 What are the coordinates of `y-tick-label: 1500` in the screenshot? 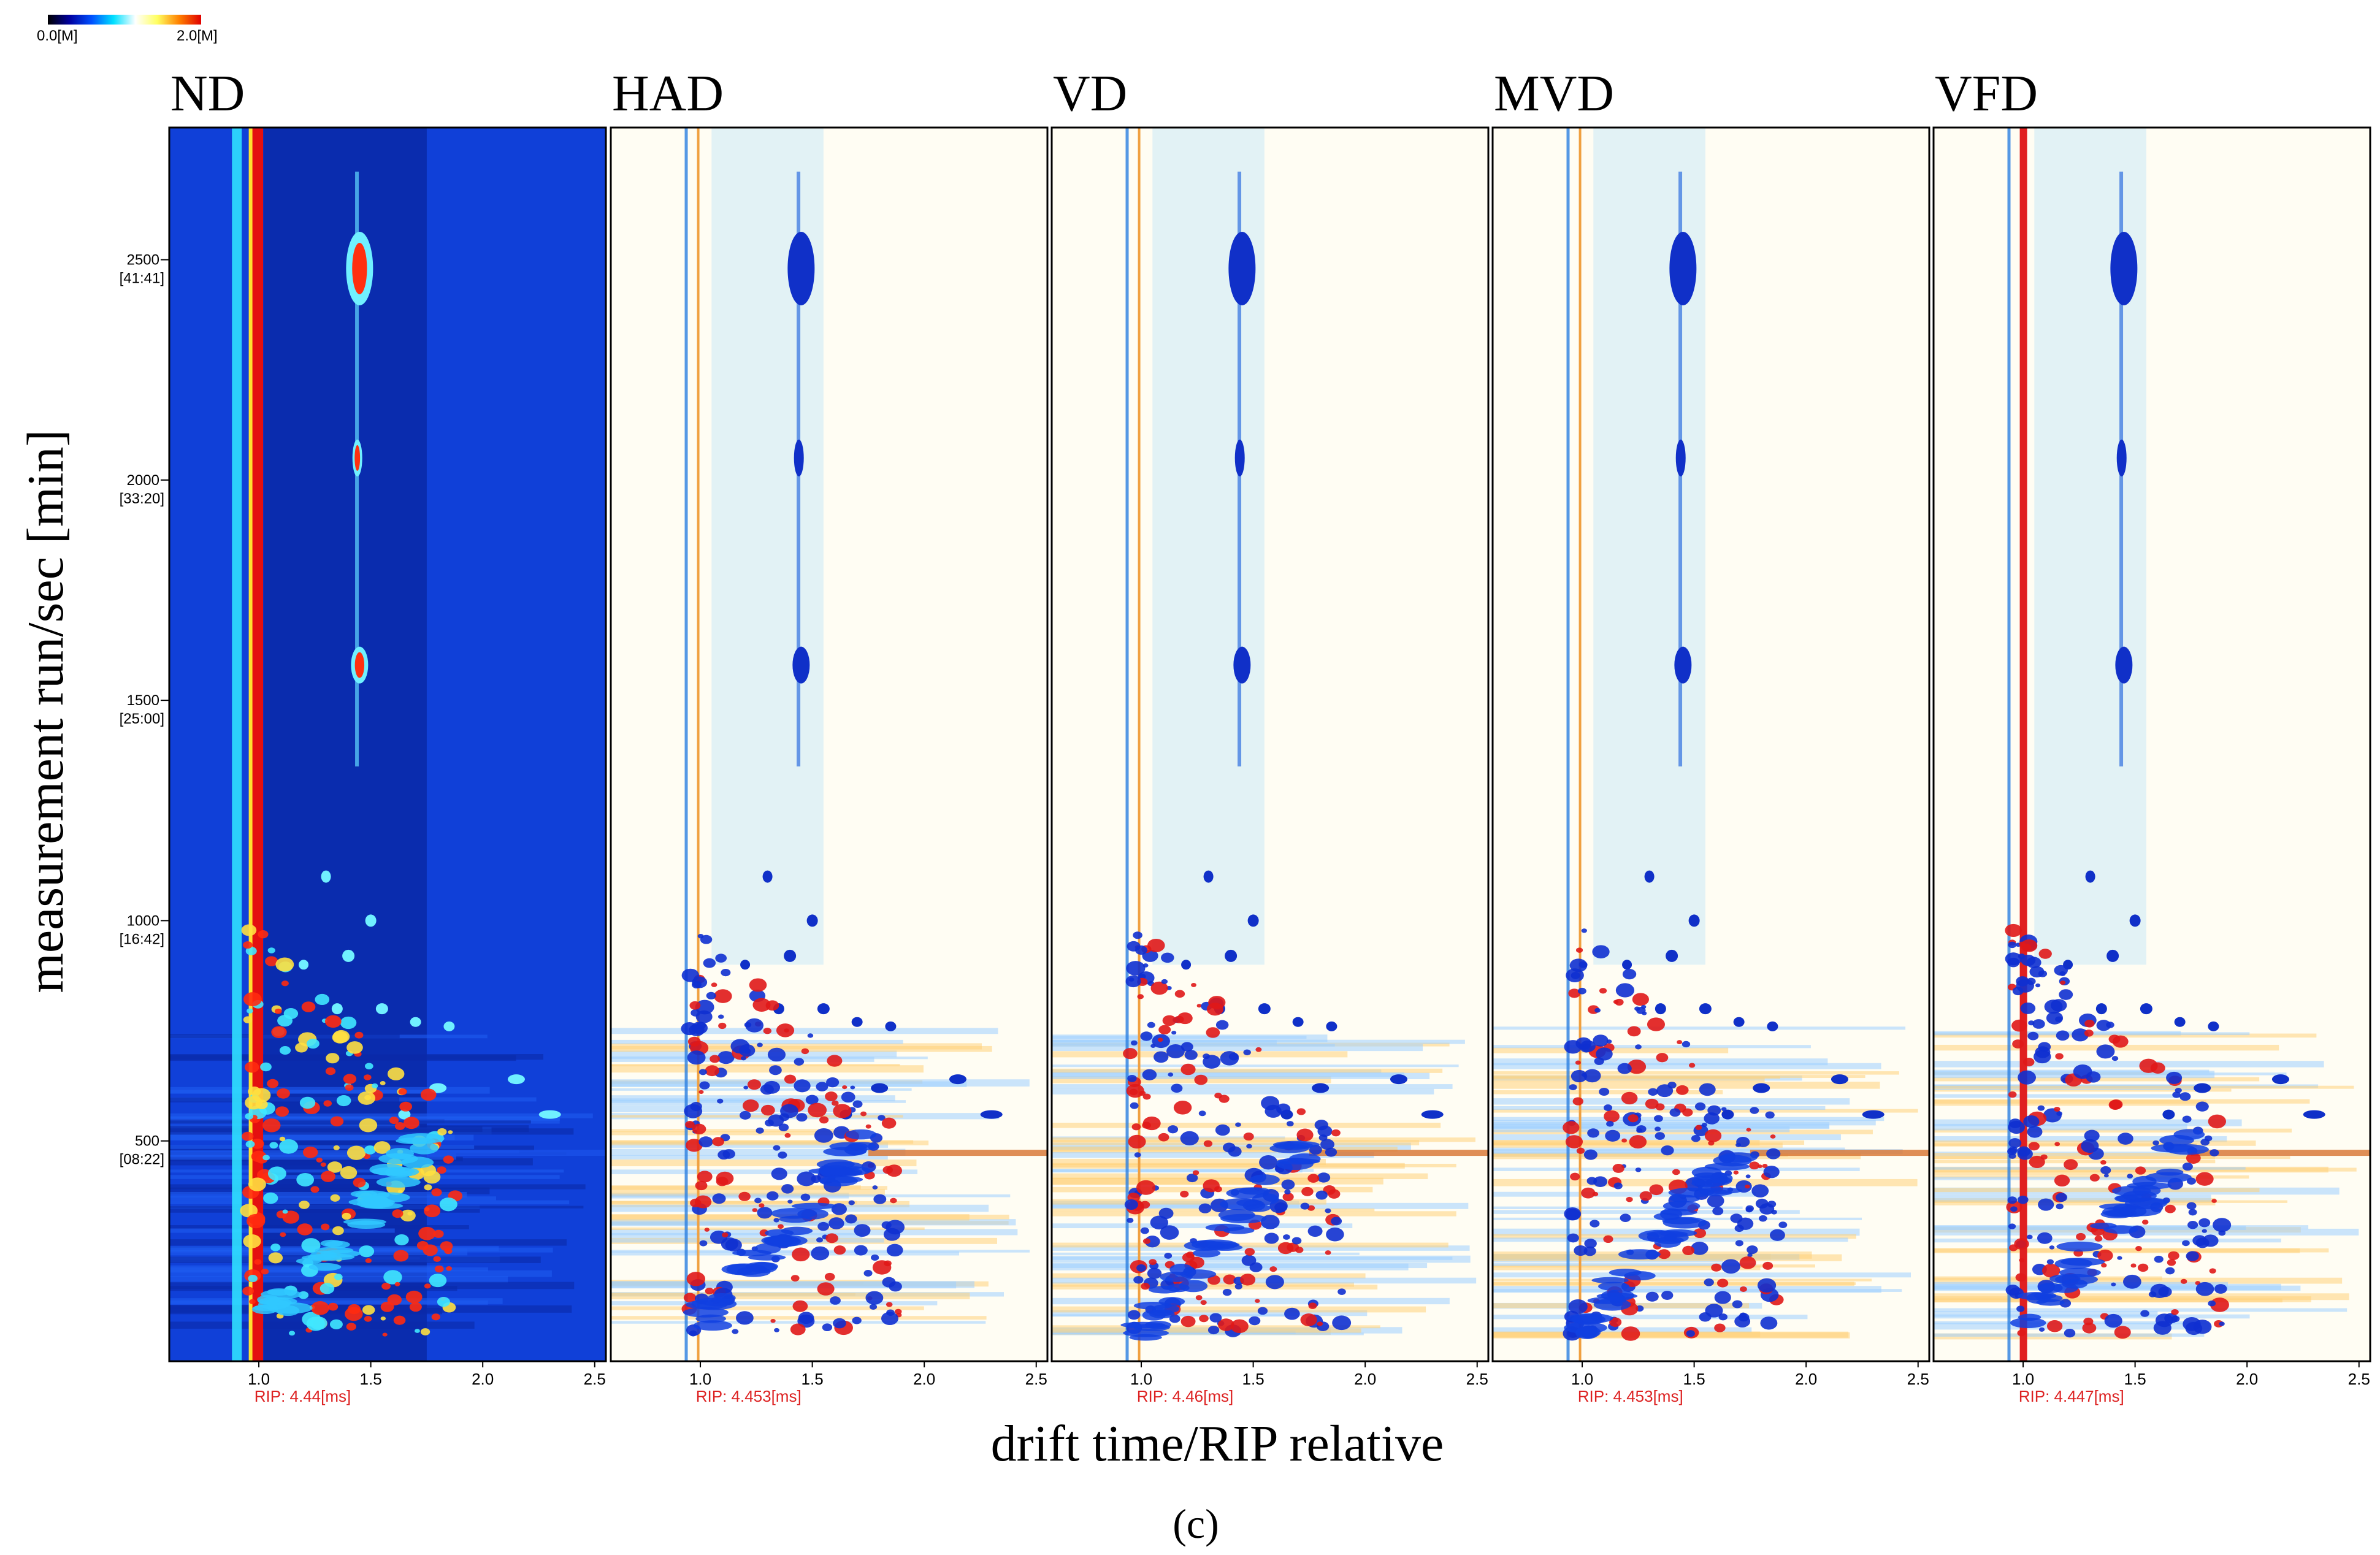 It's located at (143, 700).